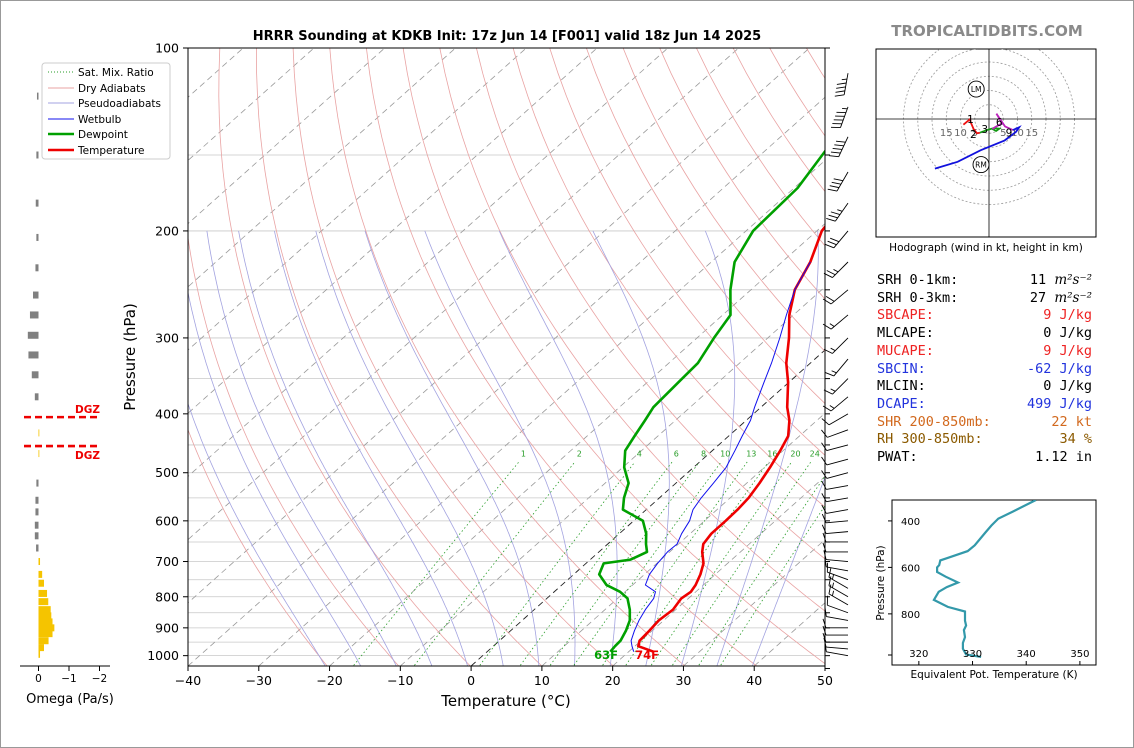 This screenshot has height=748, width=1134. What do you see at coordinates (523, 453) in the screenshot?
I see `mixing-ratio-label: 1` at bounding box center [523, 453].